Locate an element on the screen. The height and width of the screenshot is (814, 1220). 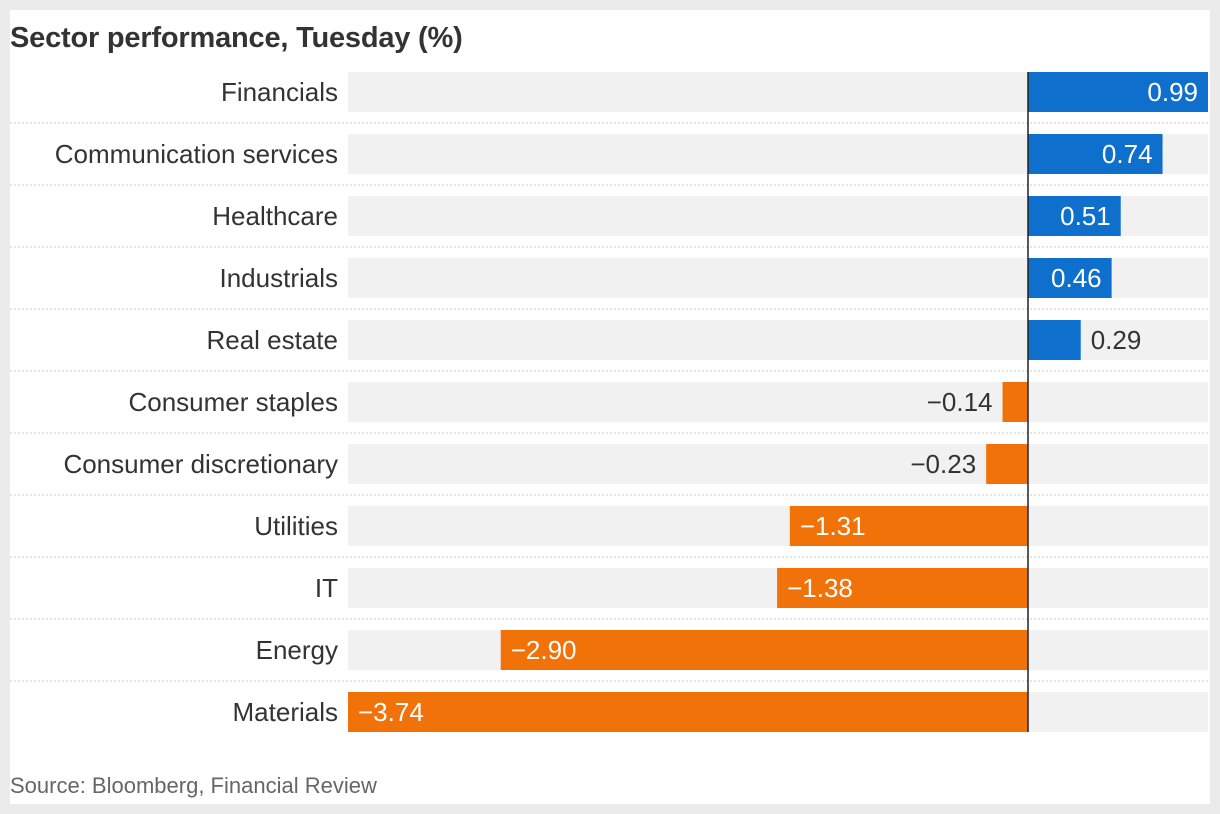
category-label: Materials is located at coordinates (285, 712).